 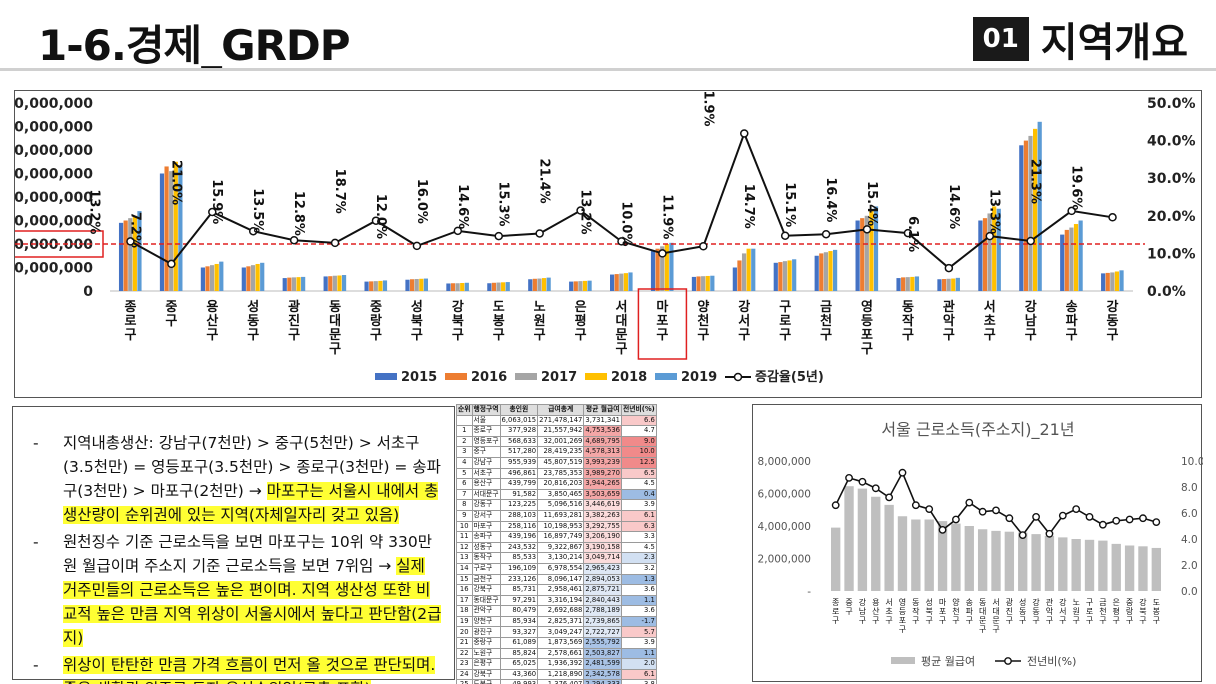 What do you see at coordinates (561, 484) in the screenshot?
I see `table-cell: 20,816,203` at bounding box center [561, 484].